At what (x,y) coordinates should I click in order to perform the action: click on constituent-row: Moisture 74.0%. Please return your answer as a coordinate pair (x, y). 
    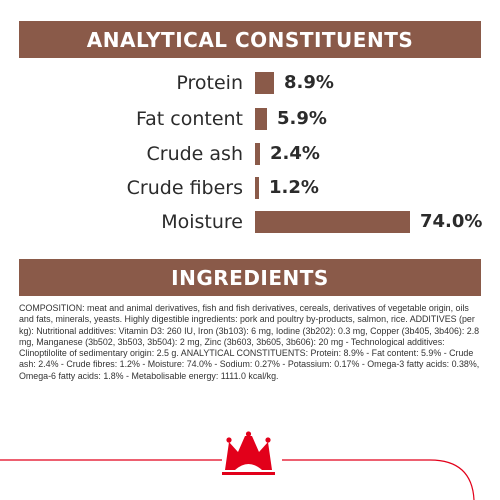
    Looking at the image, I should click on (250, 222).